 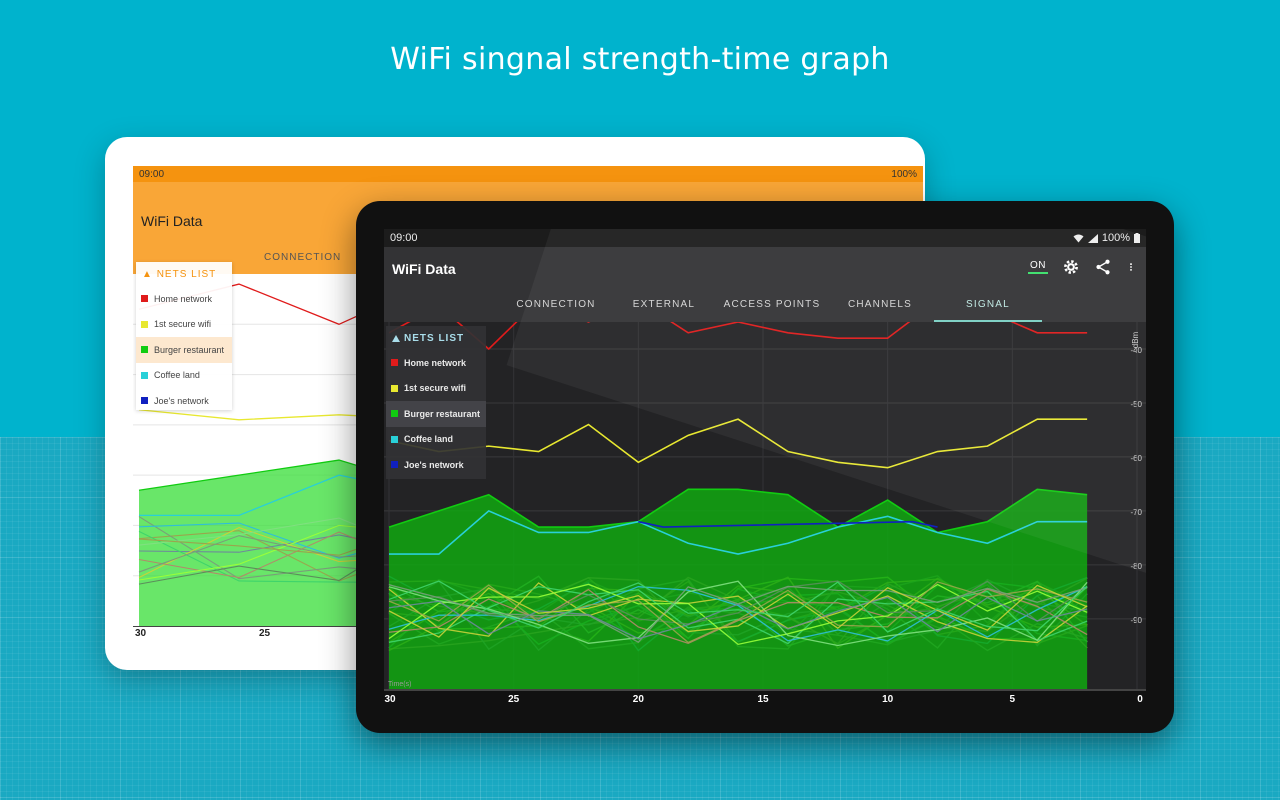 I want to click on series-line-joe-s-network, so click(x=788, y=524).